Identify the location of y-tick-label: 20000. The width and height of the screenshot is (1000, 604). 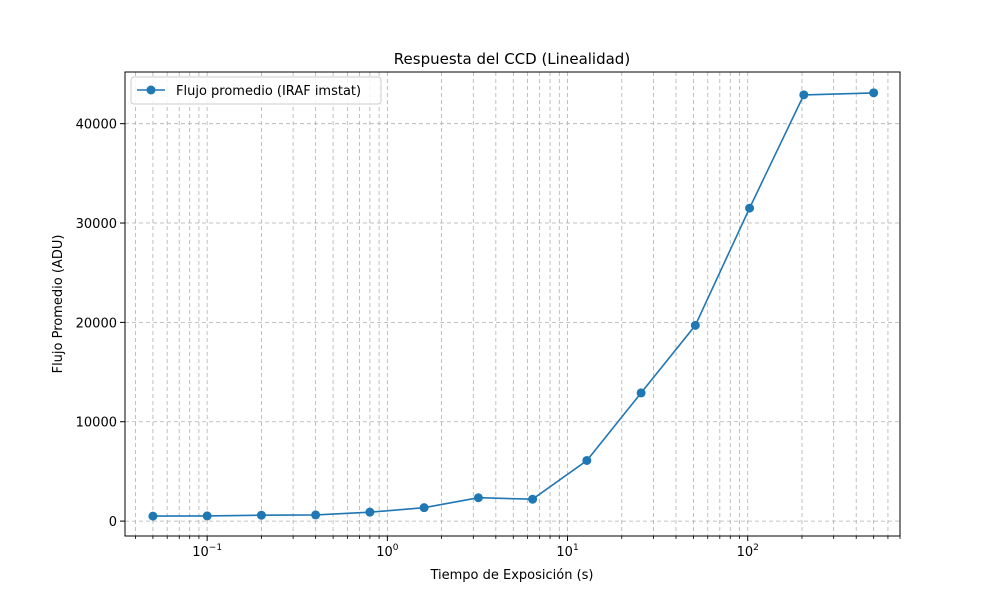
(96, 323).